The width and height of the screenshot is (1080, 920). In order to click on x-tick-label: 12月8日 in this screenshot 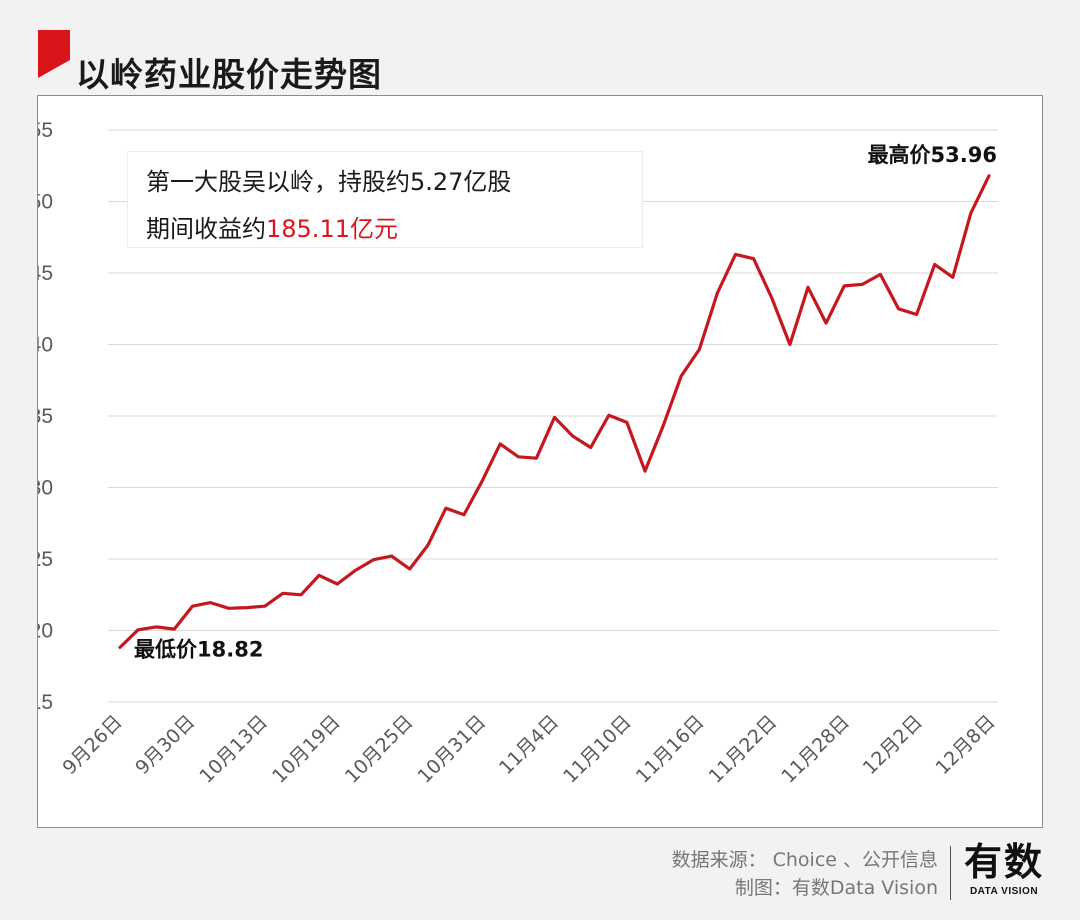, I will do `click(965, 745)`.